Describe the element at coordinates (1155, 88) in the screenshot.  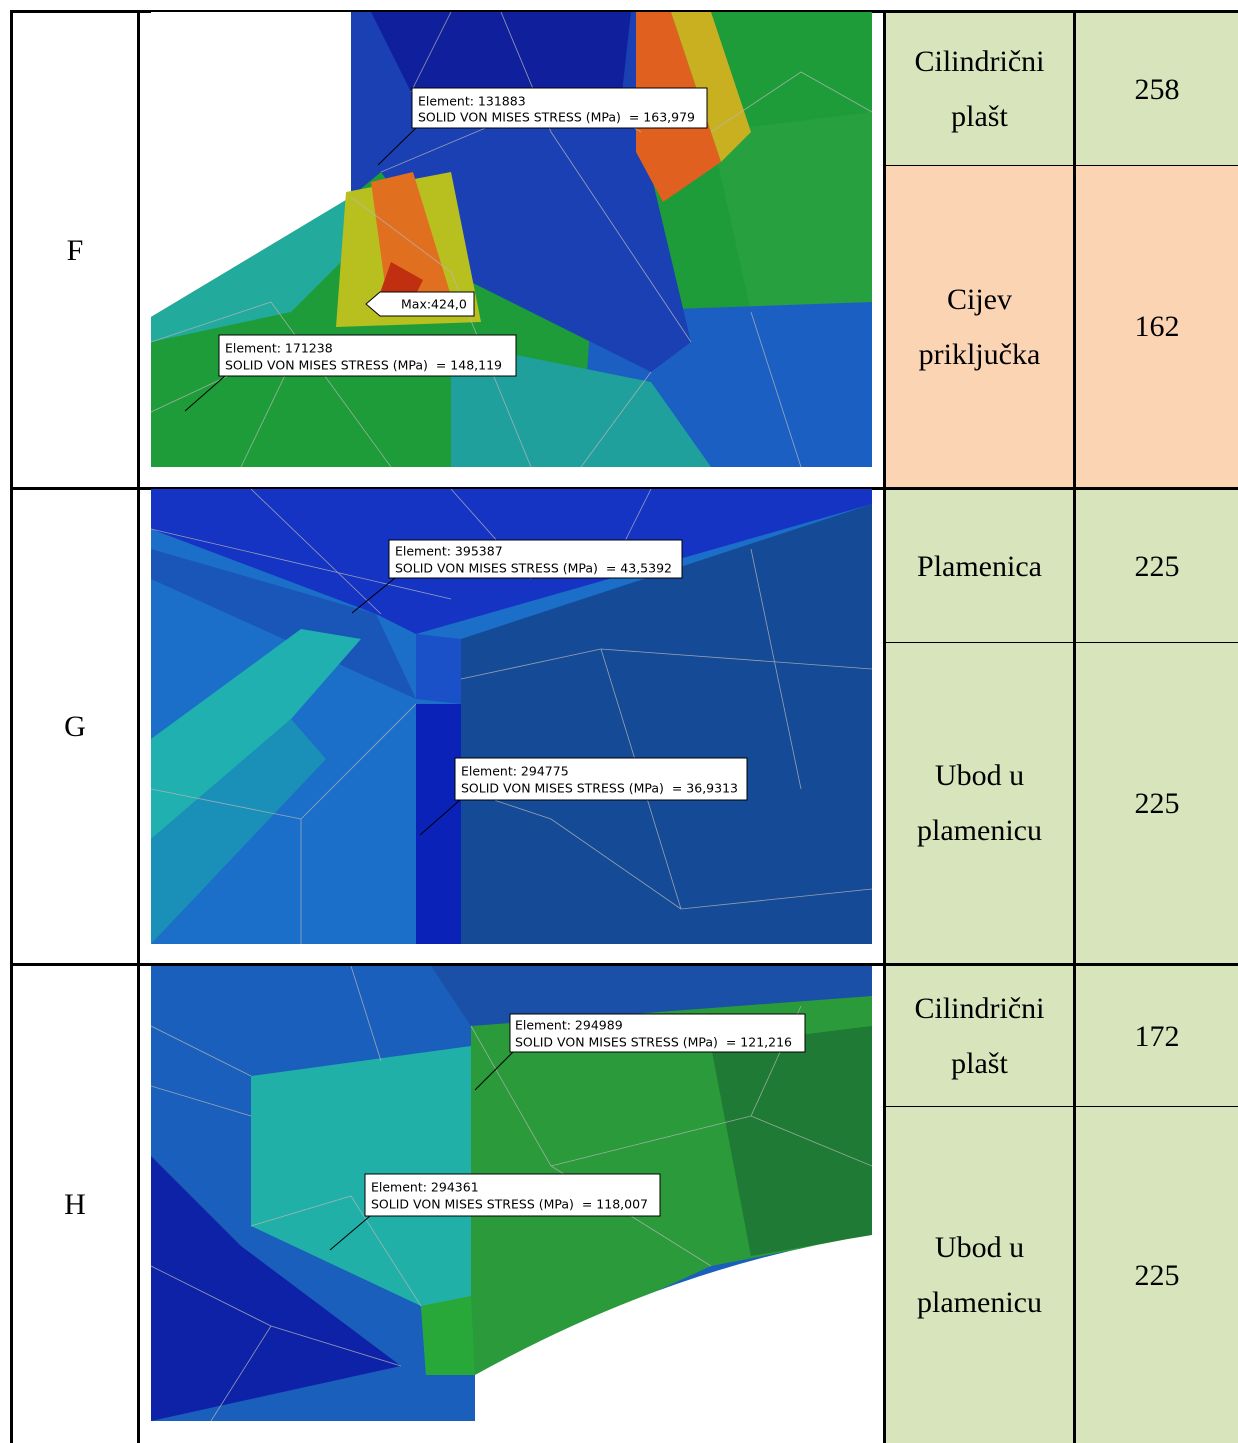
I see `part-value: 258` at that location.